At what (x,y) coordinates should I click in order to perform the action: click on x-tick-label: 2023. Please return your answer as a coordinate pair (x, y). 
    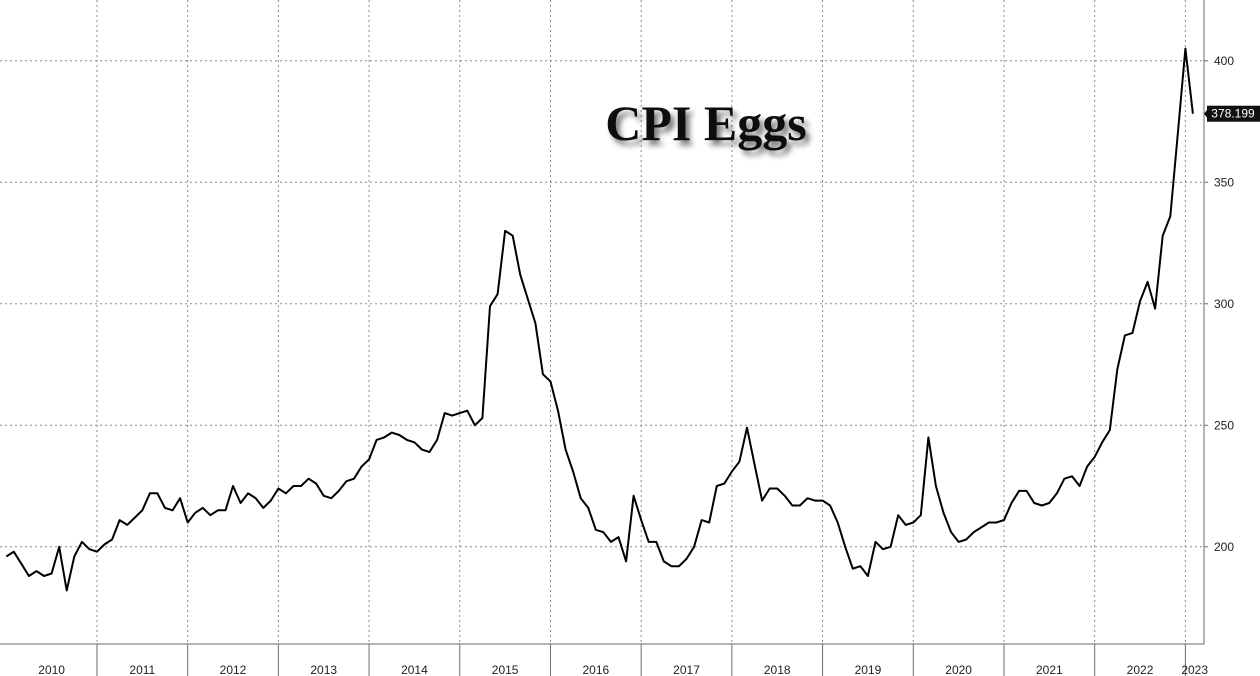
    Looking at the image, I should click on (1194, 669).